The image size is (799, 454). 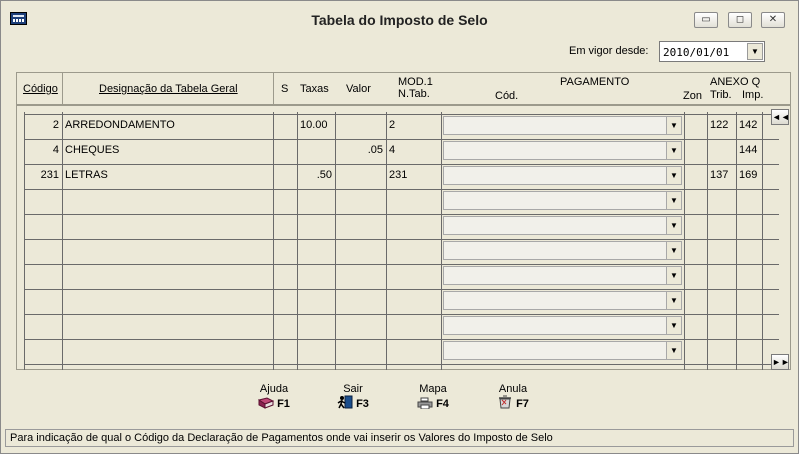 What do you see at coordinates (780, 362) in the screenshot?
I see `last-record-button: ►►` at bounding box center [780, 362].